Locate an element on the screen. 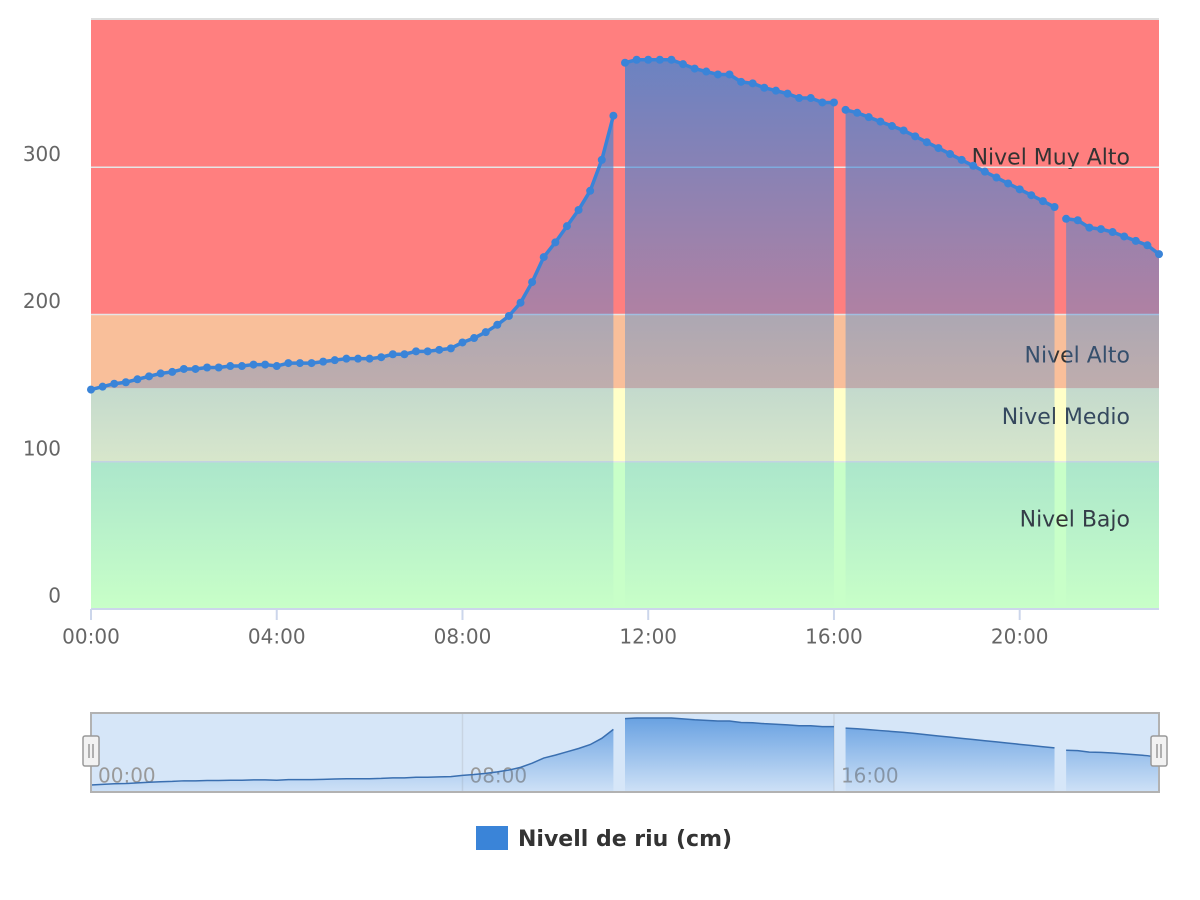 Image resolution: width=1200 pixels, height=900 pixels. legend-item: Nivell de riu (cm) is located at coordinates (604, 839).